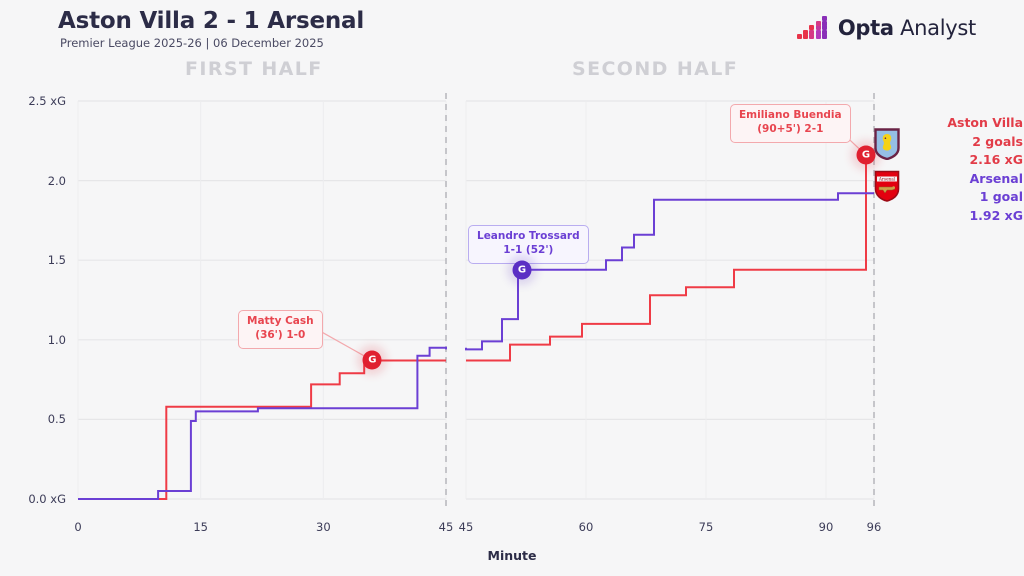 The width and height of the screenshot is (1024, 576). What do you see at coordinates (790, 128) in the screenshot?
I see `annotation-score-minute: (90+5') 2-1` at bounding box center [790, 128].